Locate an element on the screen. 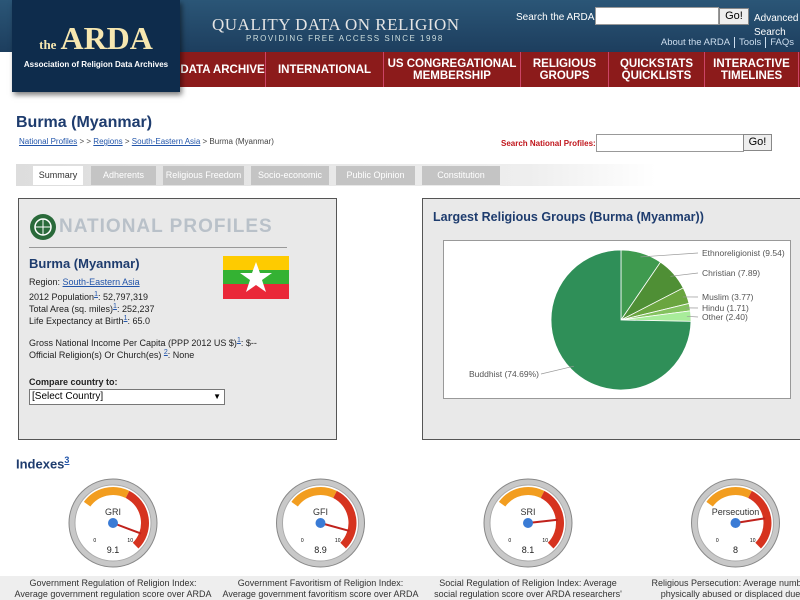 Image resolution: width=800 pixels, height=600 pixels. select-text: [Select Country] is located at coordinates (68, 396).